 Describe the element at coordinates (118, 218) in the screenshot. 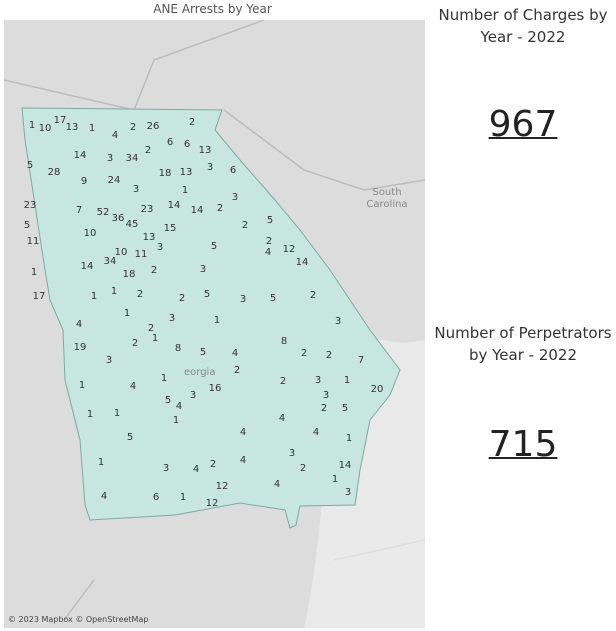

I see `county-label: 36` at that location.